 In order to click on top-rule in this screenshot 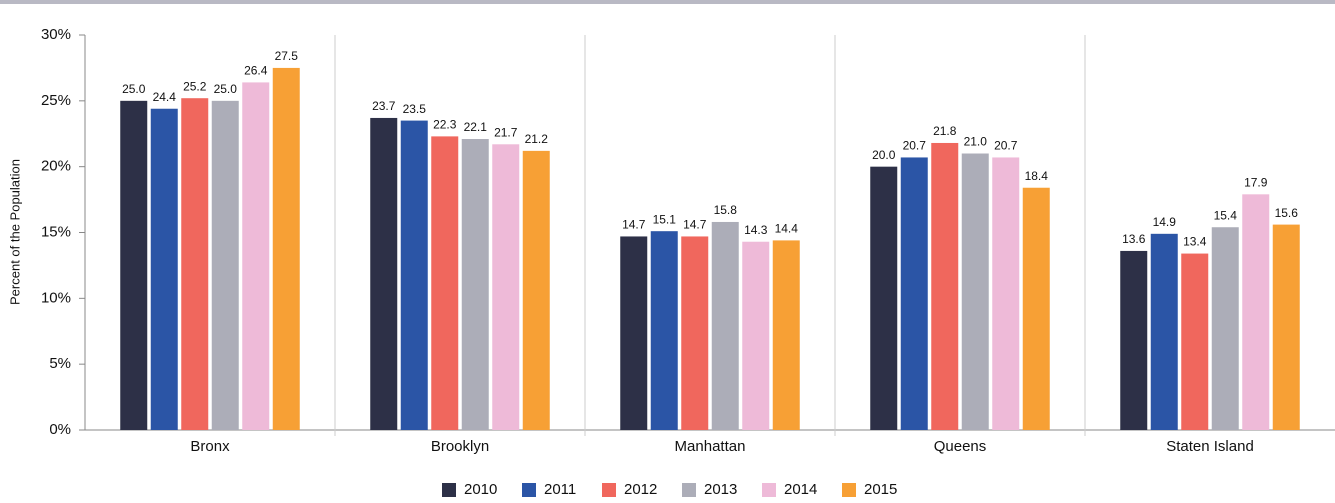, I will do `click(667, 2)`.